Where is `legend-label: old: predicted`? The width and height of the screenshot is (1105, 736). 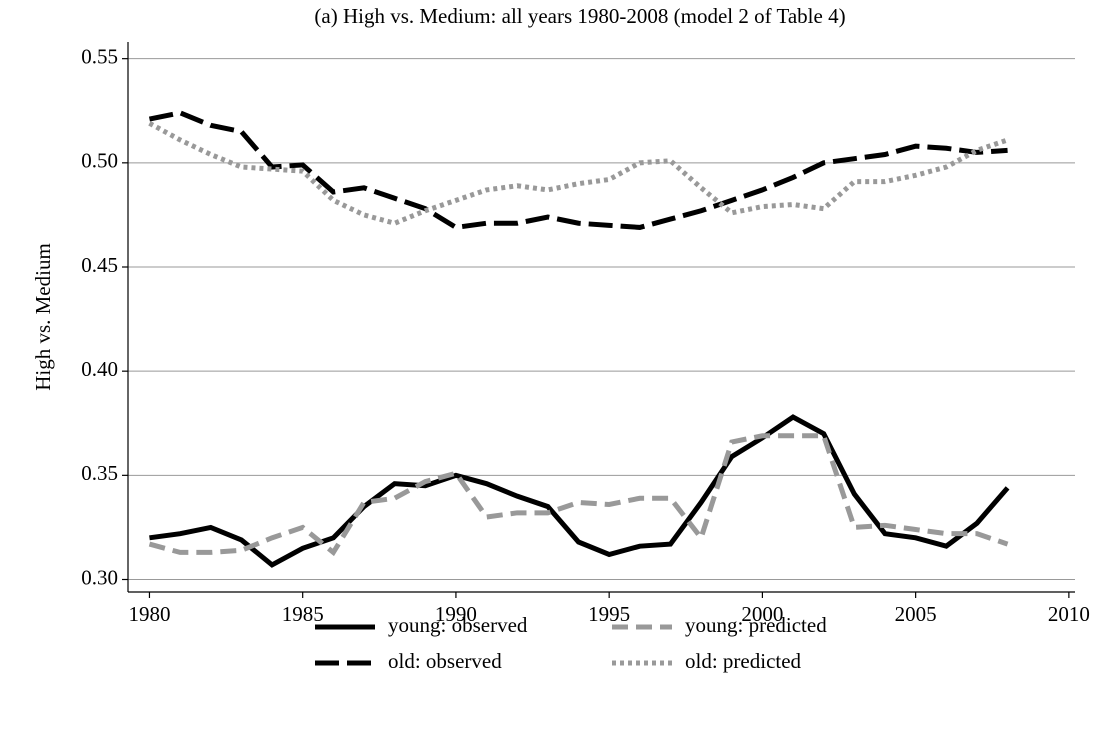 legend-label: old: predicted is located at coordinates (743, 661).